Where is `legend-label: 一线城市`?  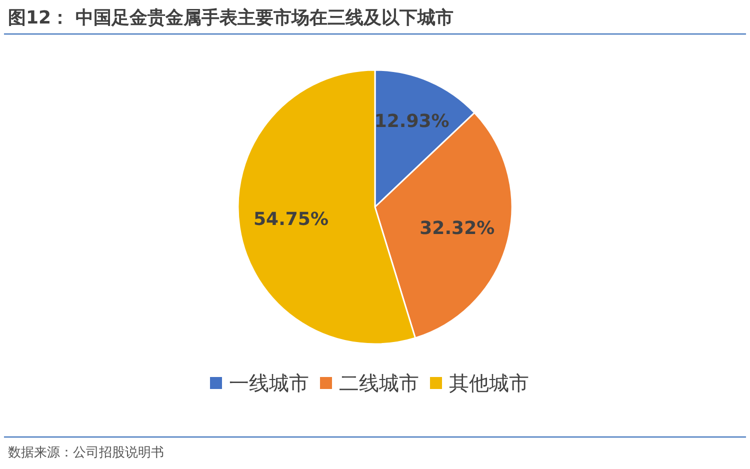 legend-label: 一线城市 is located at coordinates (269, 383).